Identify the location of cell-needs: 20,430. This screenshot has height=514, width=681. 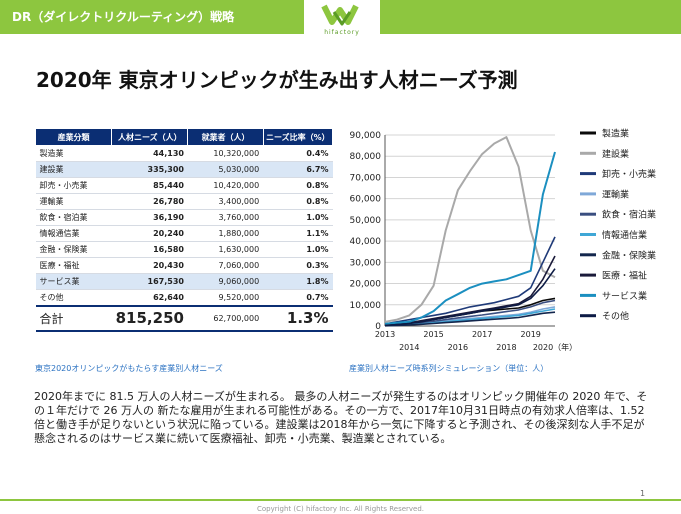
(149, 265).